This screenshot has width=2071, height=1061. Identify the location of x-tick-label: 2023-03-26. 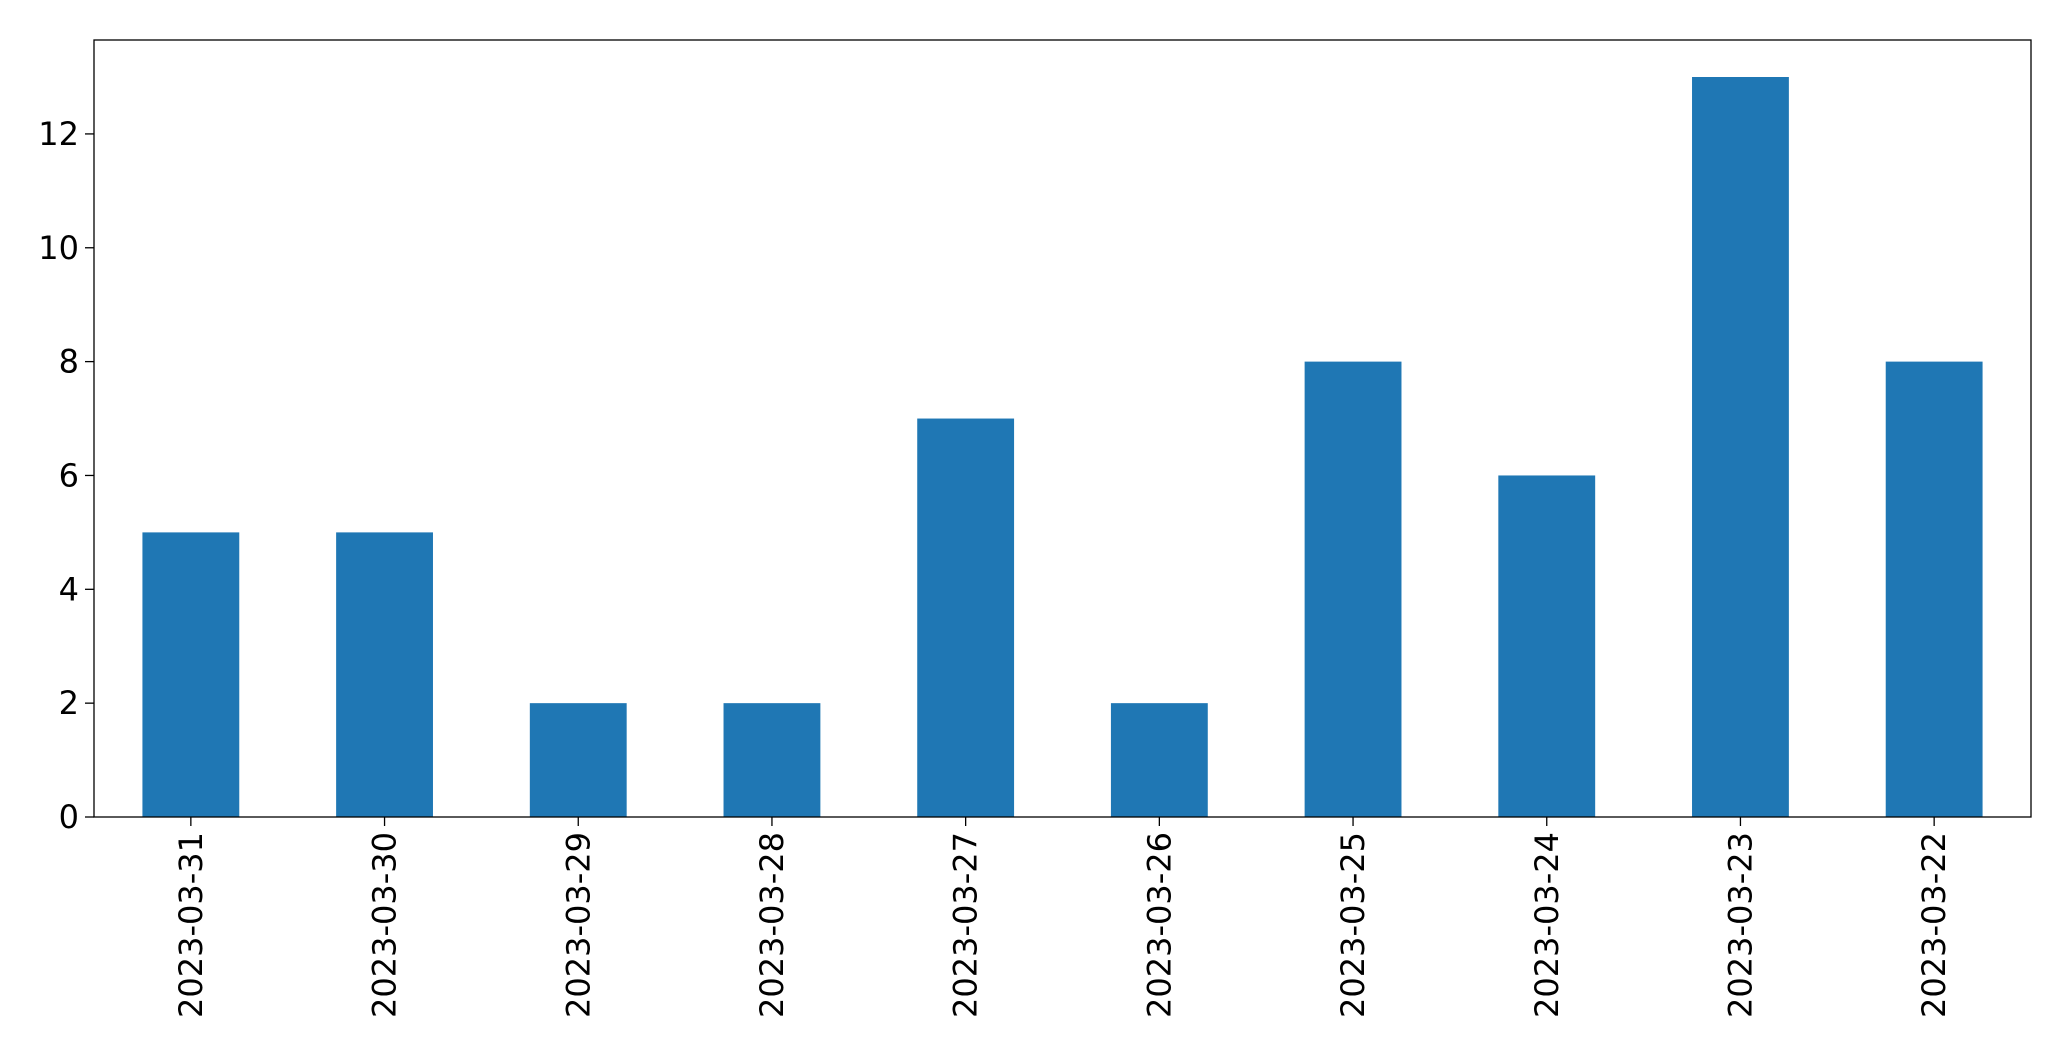
(1159, 925).